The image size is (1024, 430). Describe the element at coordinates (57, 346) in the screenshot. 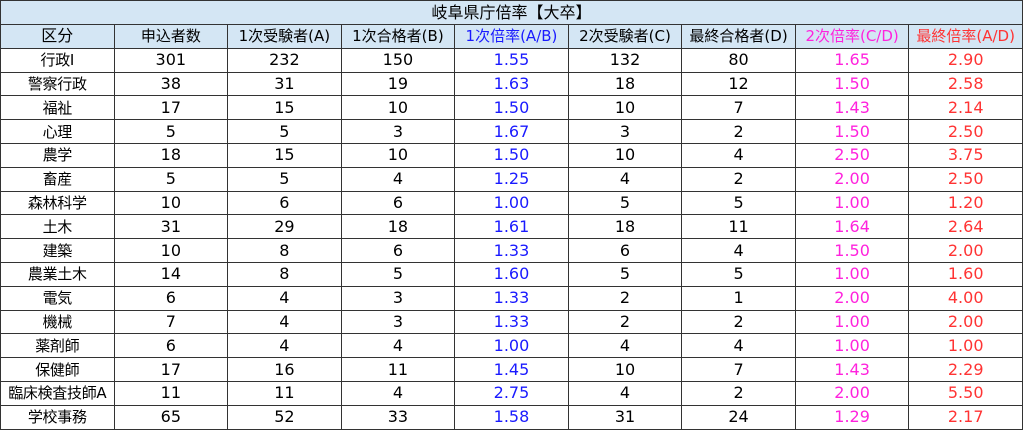

I see `category-cell: 薬剤師` at that location.